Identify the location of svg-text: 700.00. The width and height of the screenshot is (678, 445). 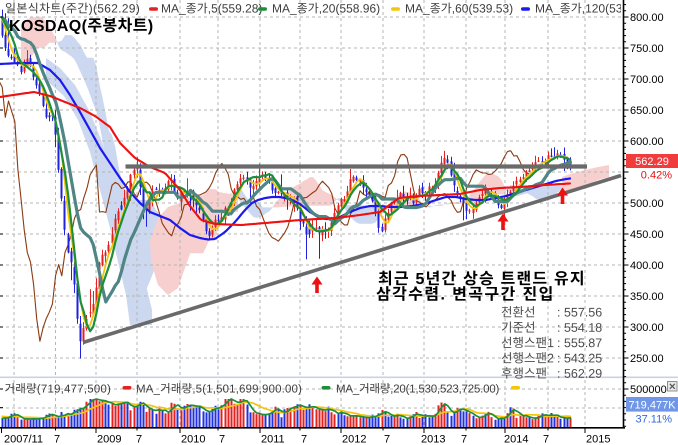
(647, 80).